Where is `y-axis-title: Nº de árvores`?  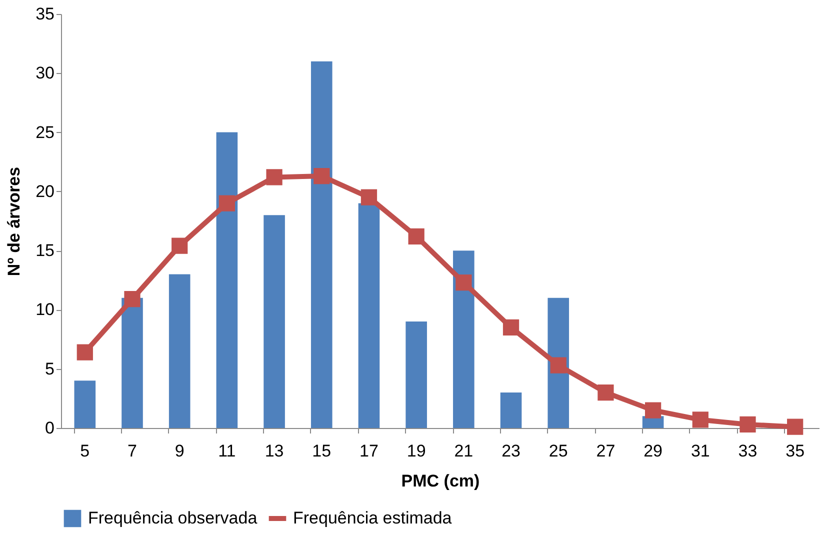 y-axis-title: Nº de árvores is located at coordinates (14, 221).